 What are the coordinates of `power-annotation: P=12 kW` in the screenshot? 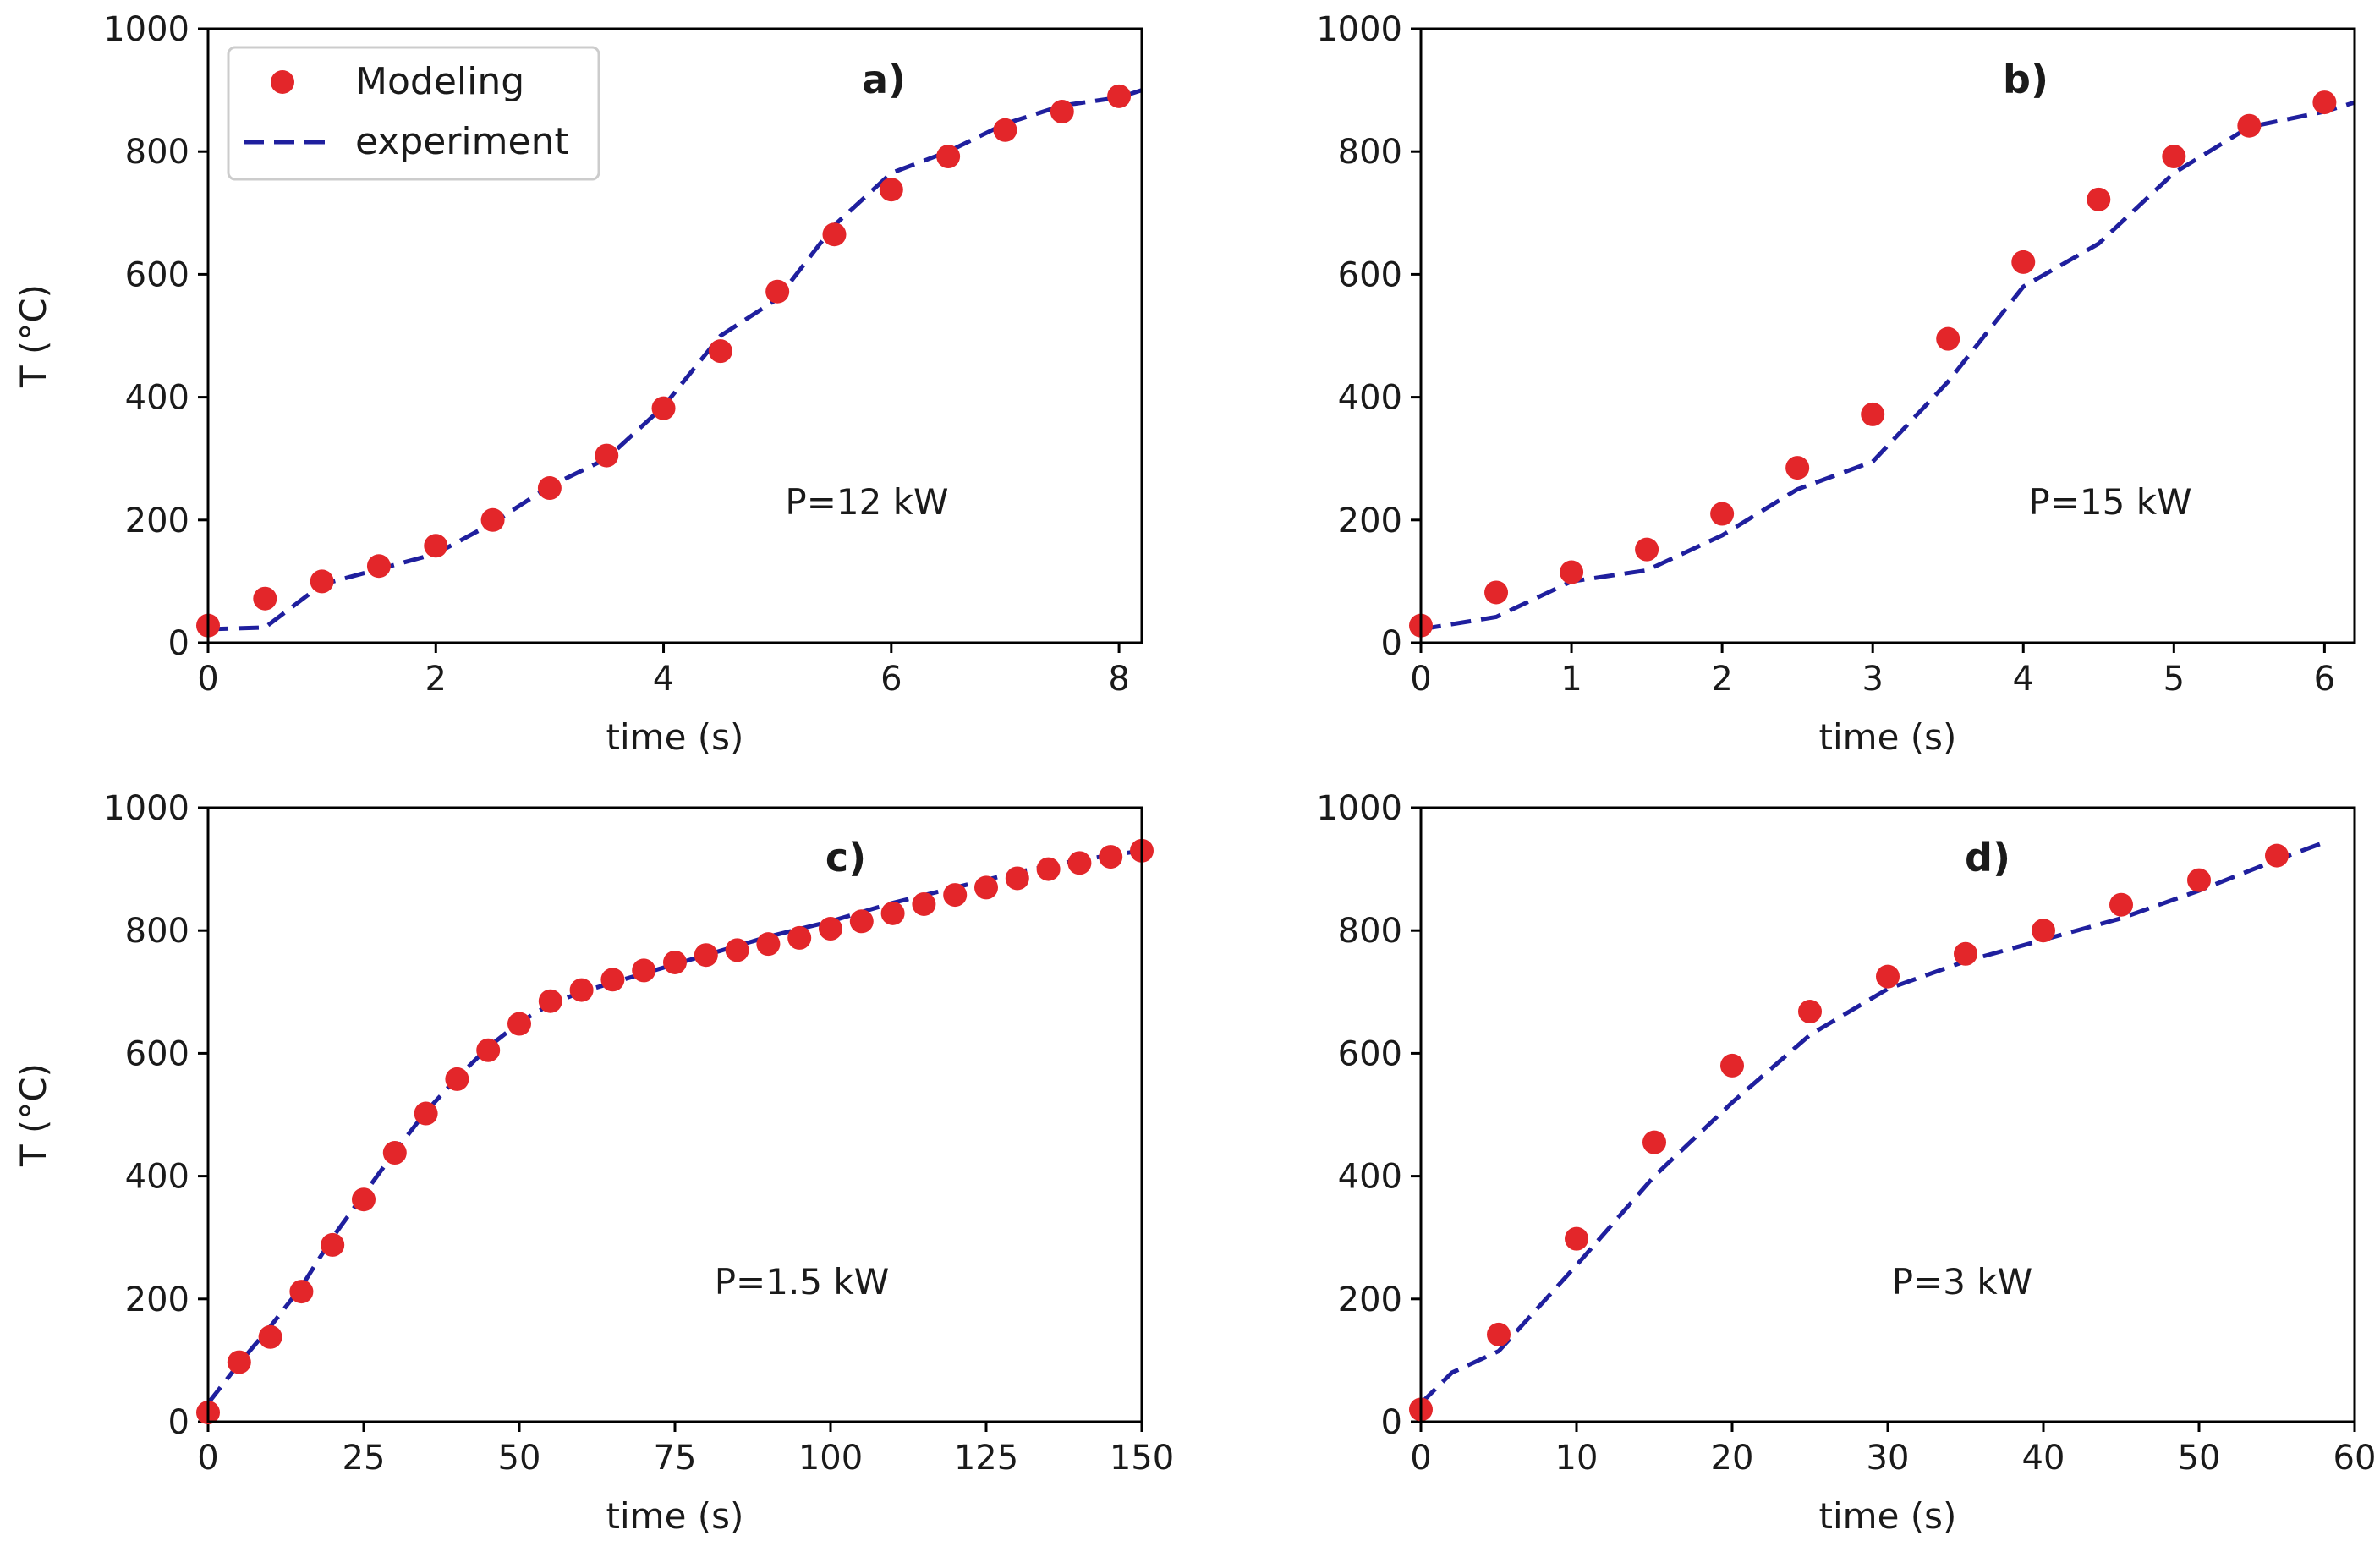 It's located at (866, 502).